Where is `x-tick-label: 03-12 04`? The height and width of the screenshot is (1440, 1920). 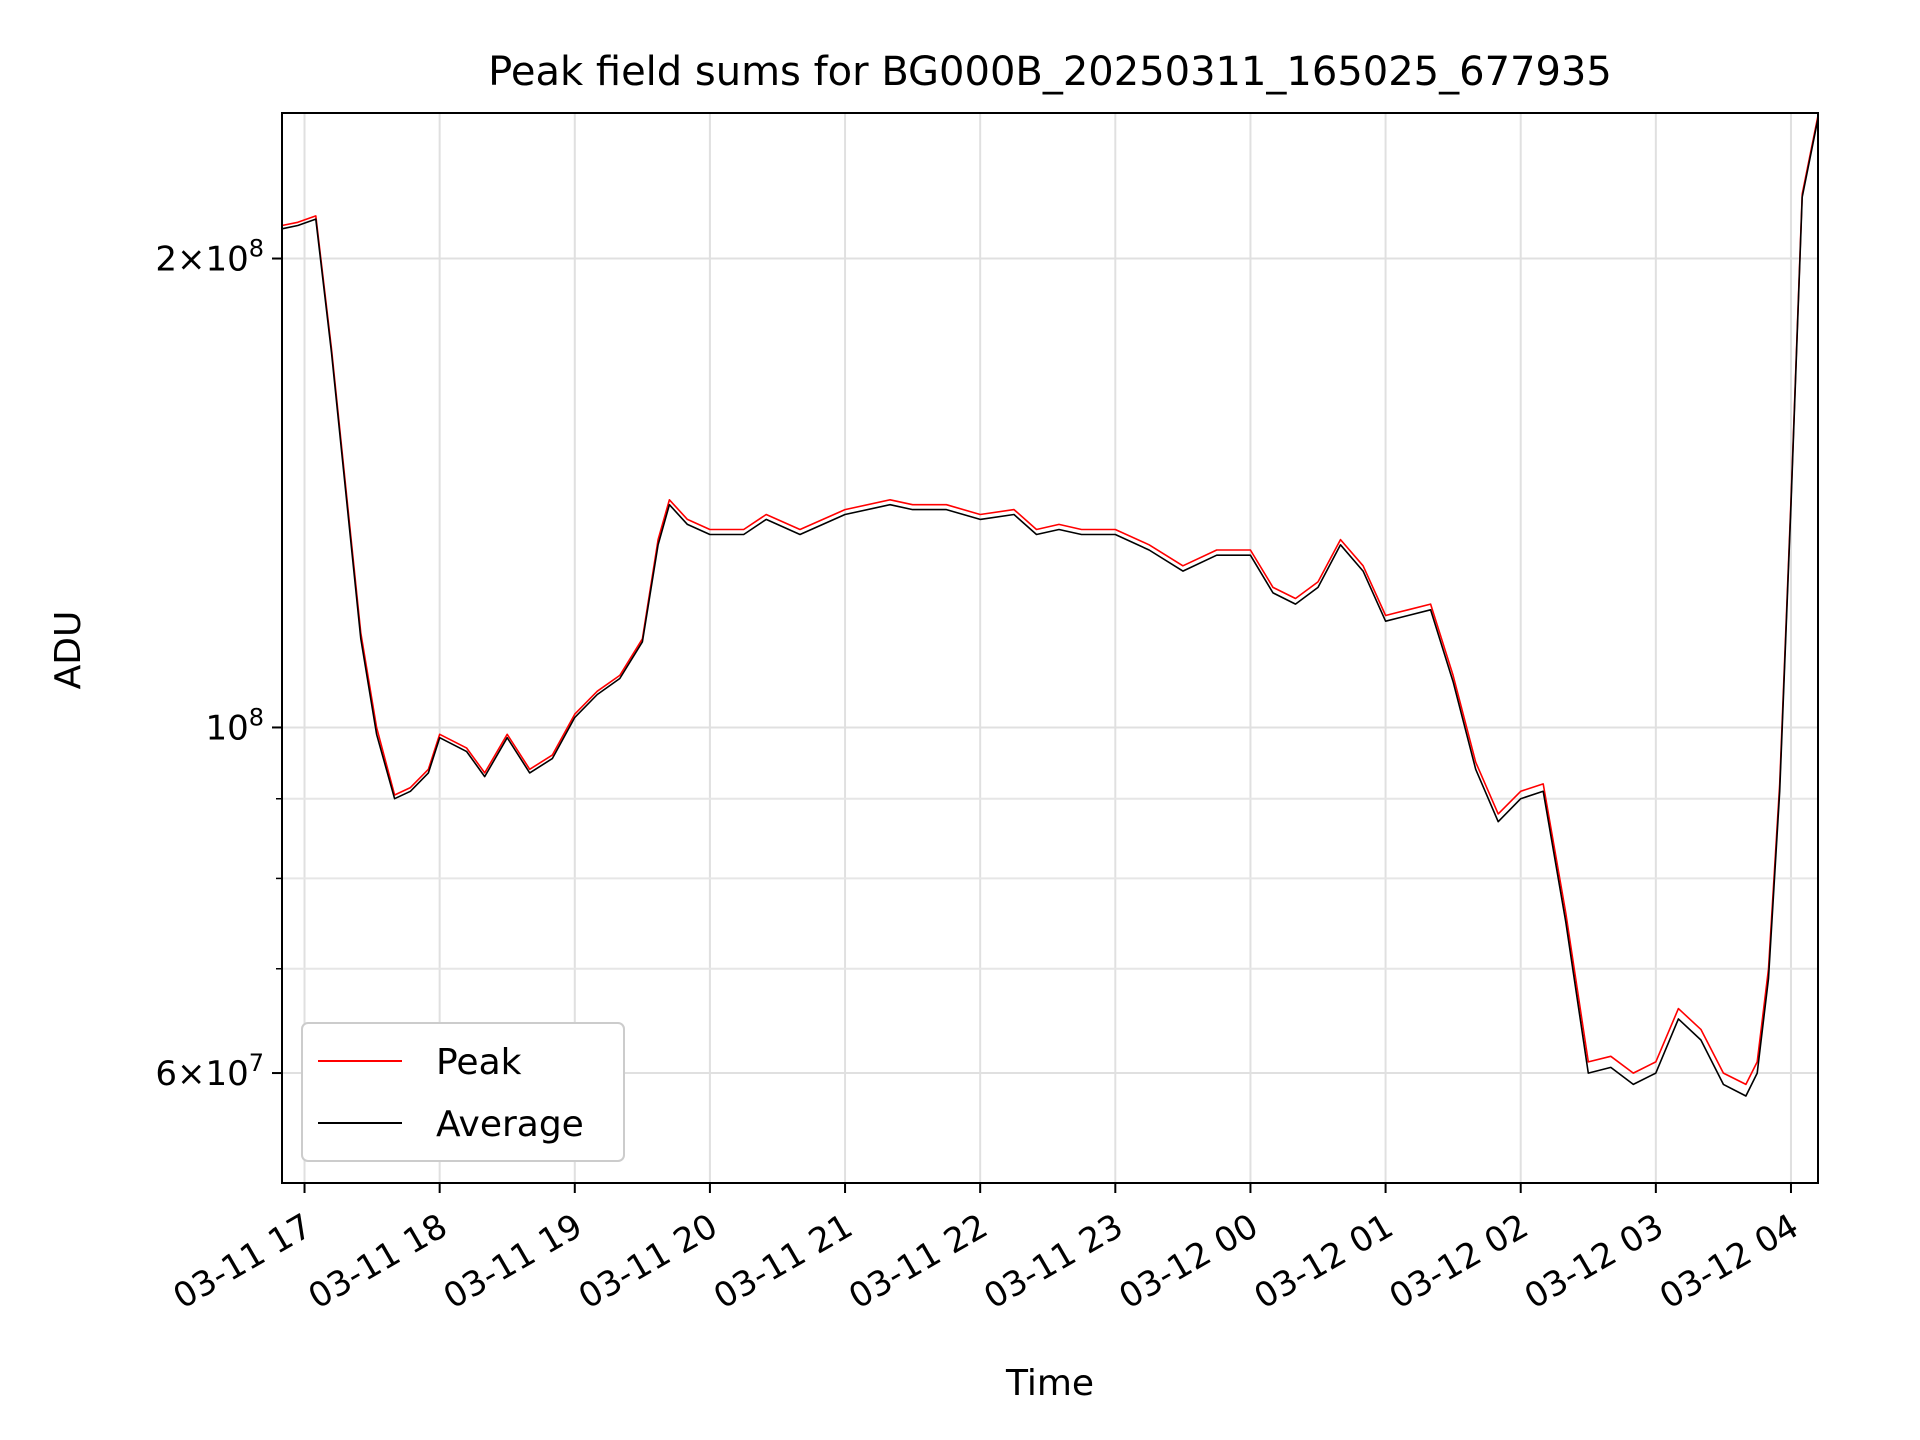
x-tick-label: 03-12 04 is located at coordinates (1729, 1261).